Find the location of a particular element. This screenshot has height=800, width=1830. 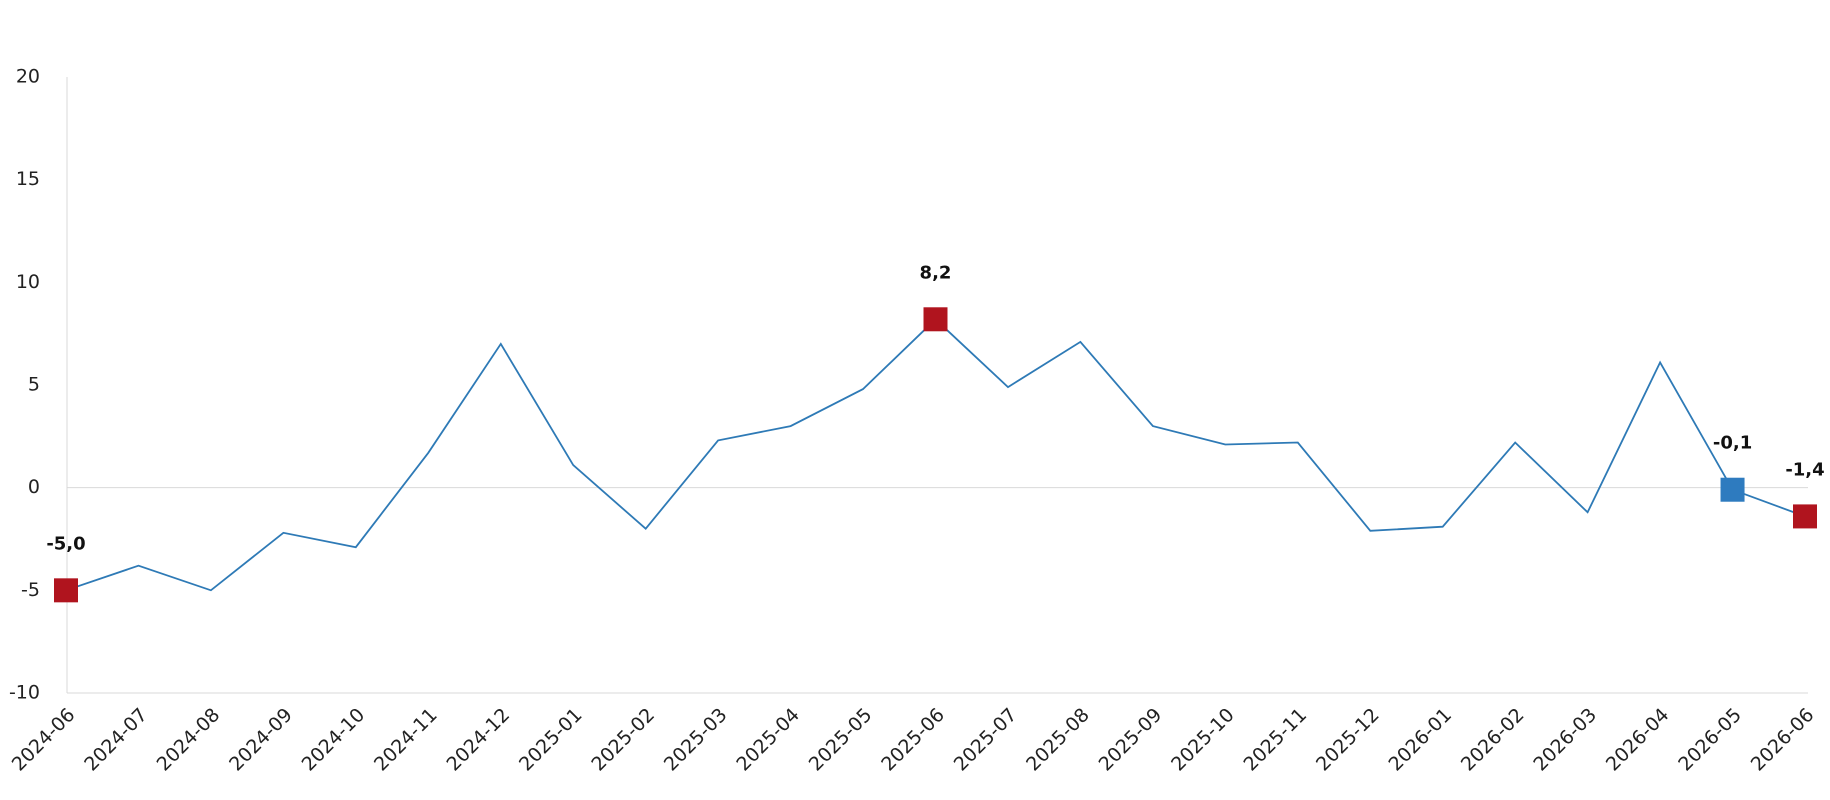

y-tick-label: -10 is located at coordinates (24, 693).